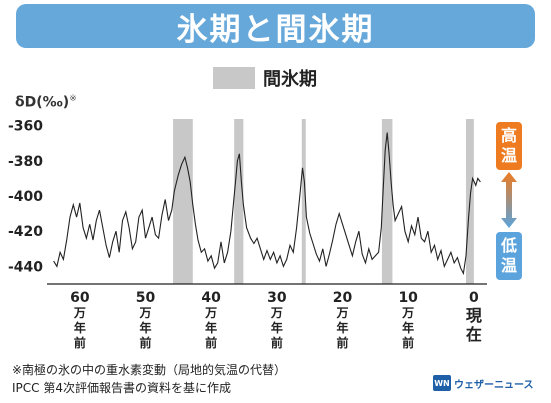 This screenshot has height=403, width=551. What do you see at coordinates (290, 79) in the screenshot?
I see `legend-label: 間氷期` at bounding box center [290, 79].